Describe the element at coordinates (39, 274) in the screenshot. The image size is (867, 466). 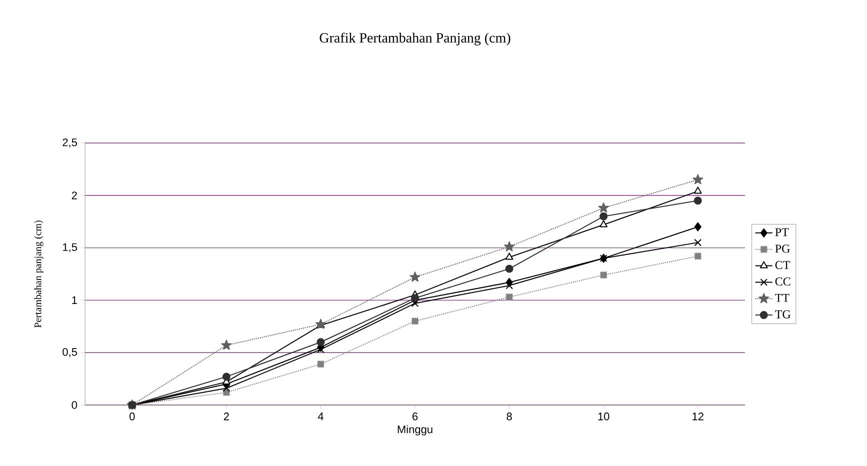
I see `y-axis-title: Pertambahan panjang (cm)` at that location.